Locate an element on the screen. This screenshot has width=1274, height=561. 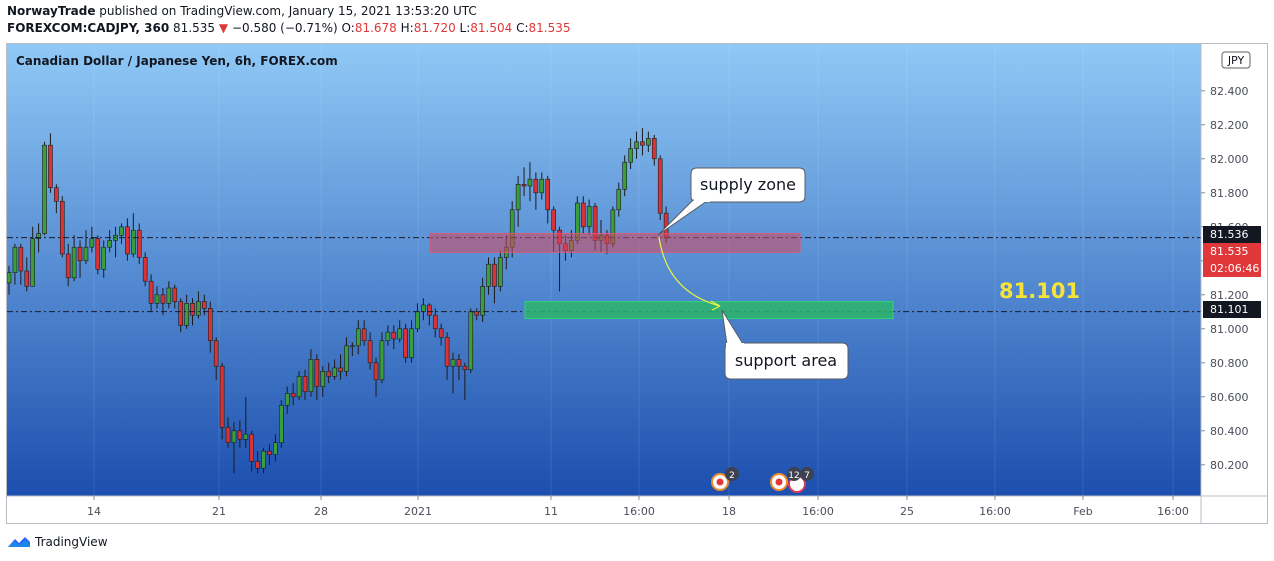
last-price-tag-label: 81.535 is located at coordinates (1229, 251).